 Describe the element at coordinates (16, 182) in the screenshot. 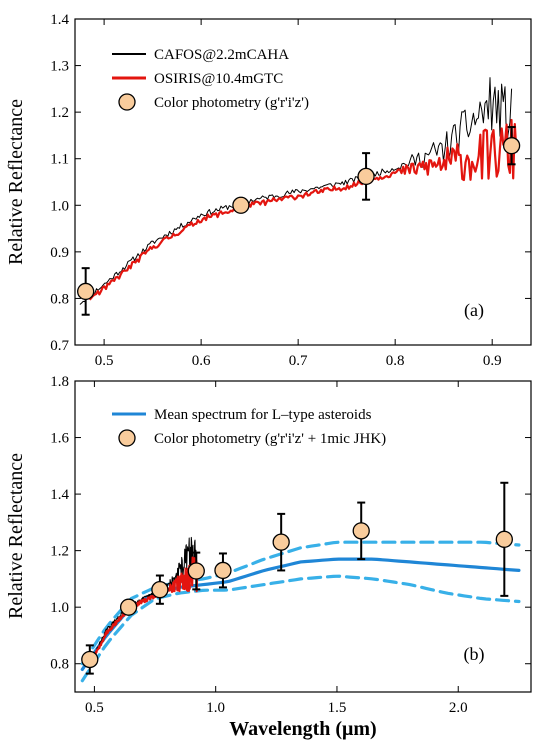

I see `panel-a-ylabel: Relative Reflectance` at that location.